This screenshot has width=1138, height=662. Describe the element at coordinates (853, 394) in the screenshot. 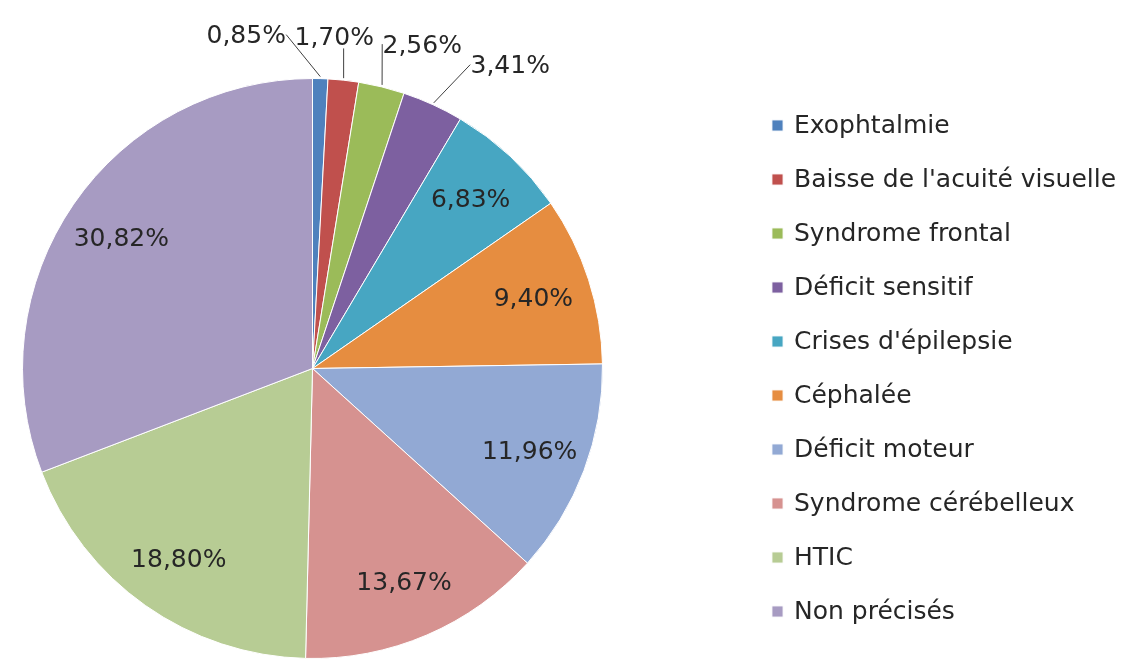

I see `legend-label: Céphalée` at that location.